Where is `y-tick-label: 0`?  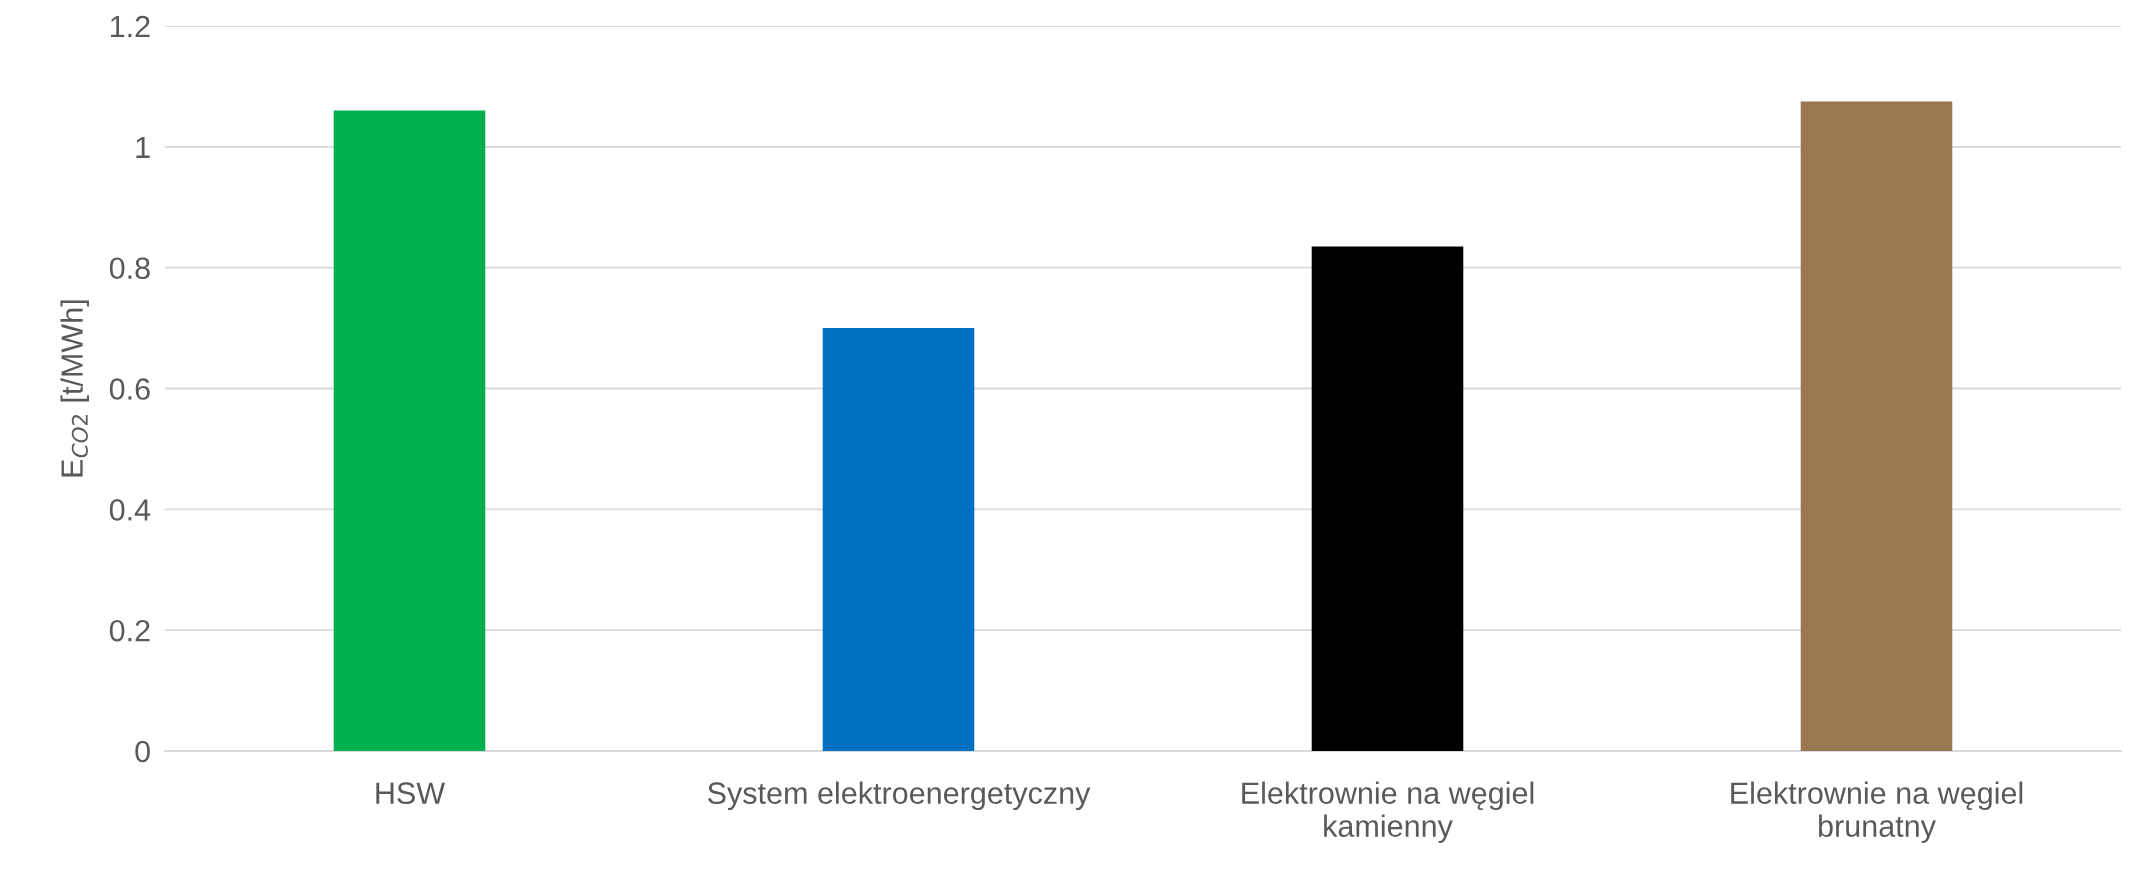 y-tick-label: 0 is located at coordinates (142, 751).